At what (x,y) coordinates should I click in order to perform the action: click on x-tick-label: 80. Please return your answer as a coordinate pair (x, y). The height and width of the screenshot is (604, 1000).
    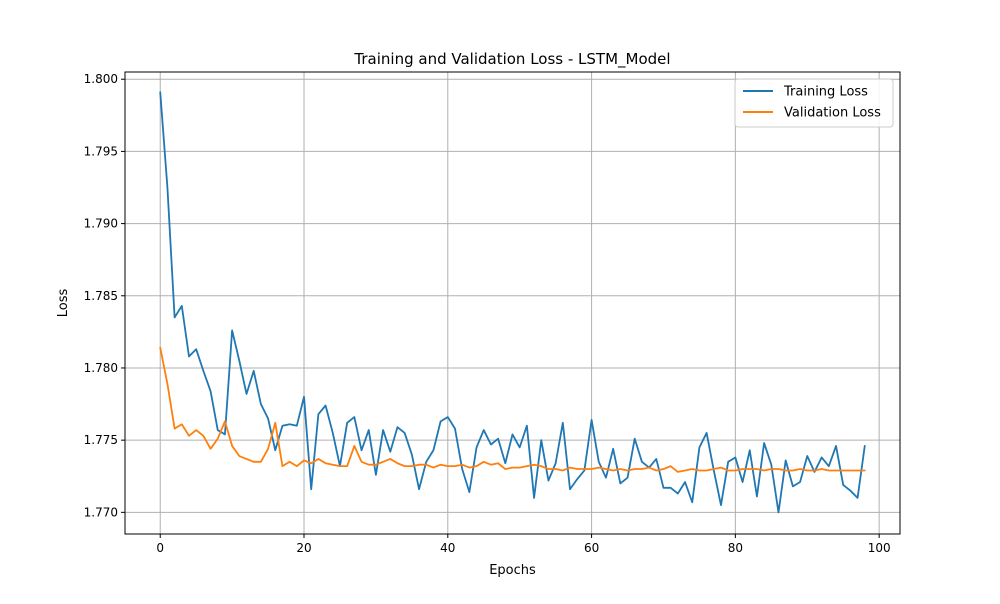
    Looking at the image, I should click on (735, 548).